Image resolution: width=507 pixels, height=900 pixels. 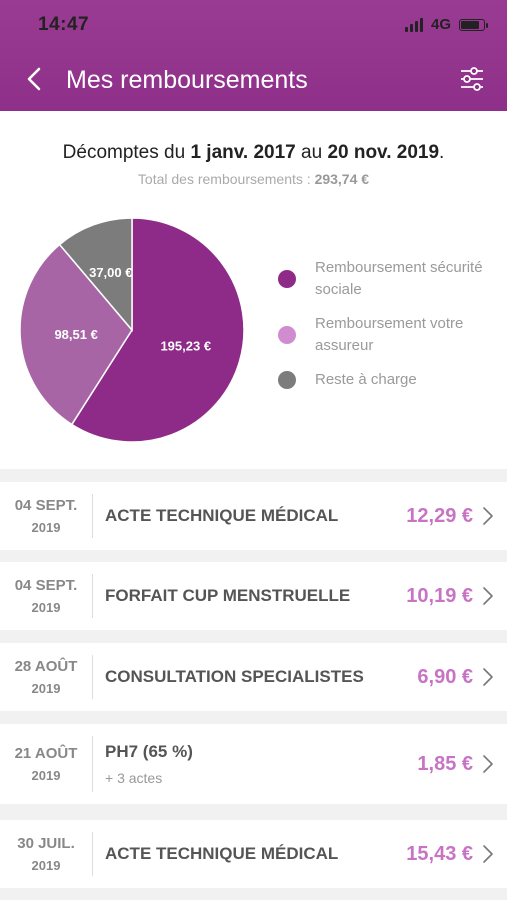 I want to click on pie-chart: 195,23 € 98,51 € 37,00 €, so click(x=132, y=330).